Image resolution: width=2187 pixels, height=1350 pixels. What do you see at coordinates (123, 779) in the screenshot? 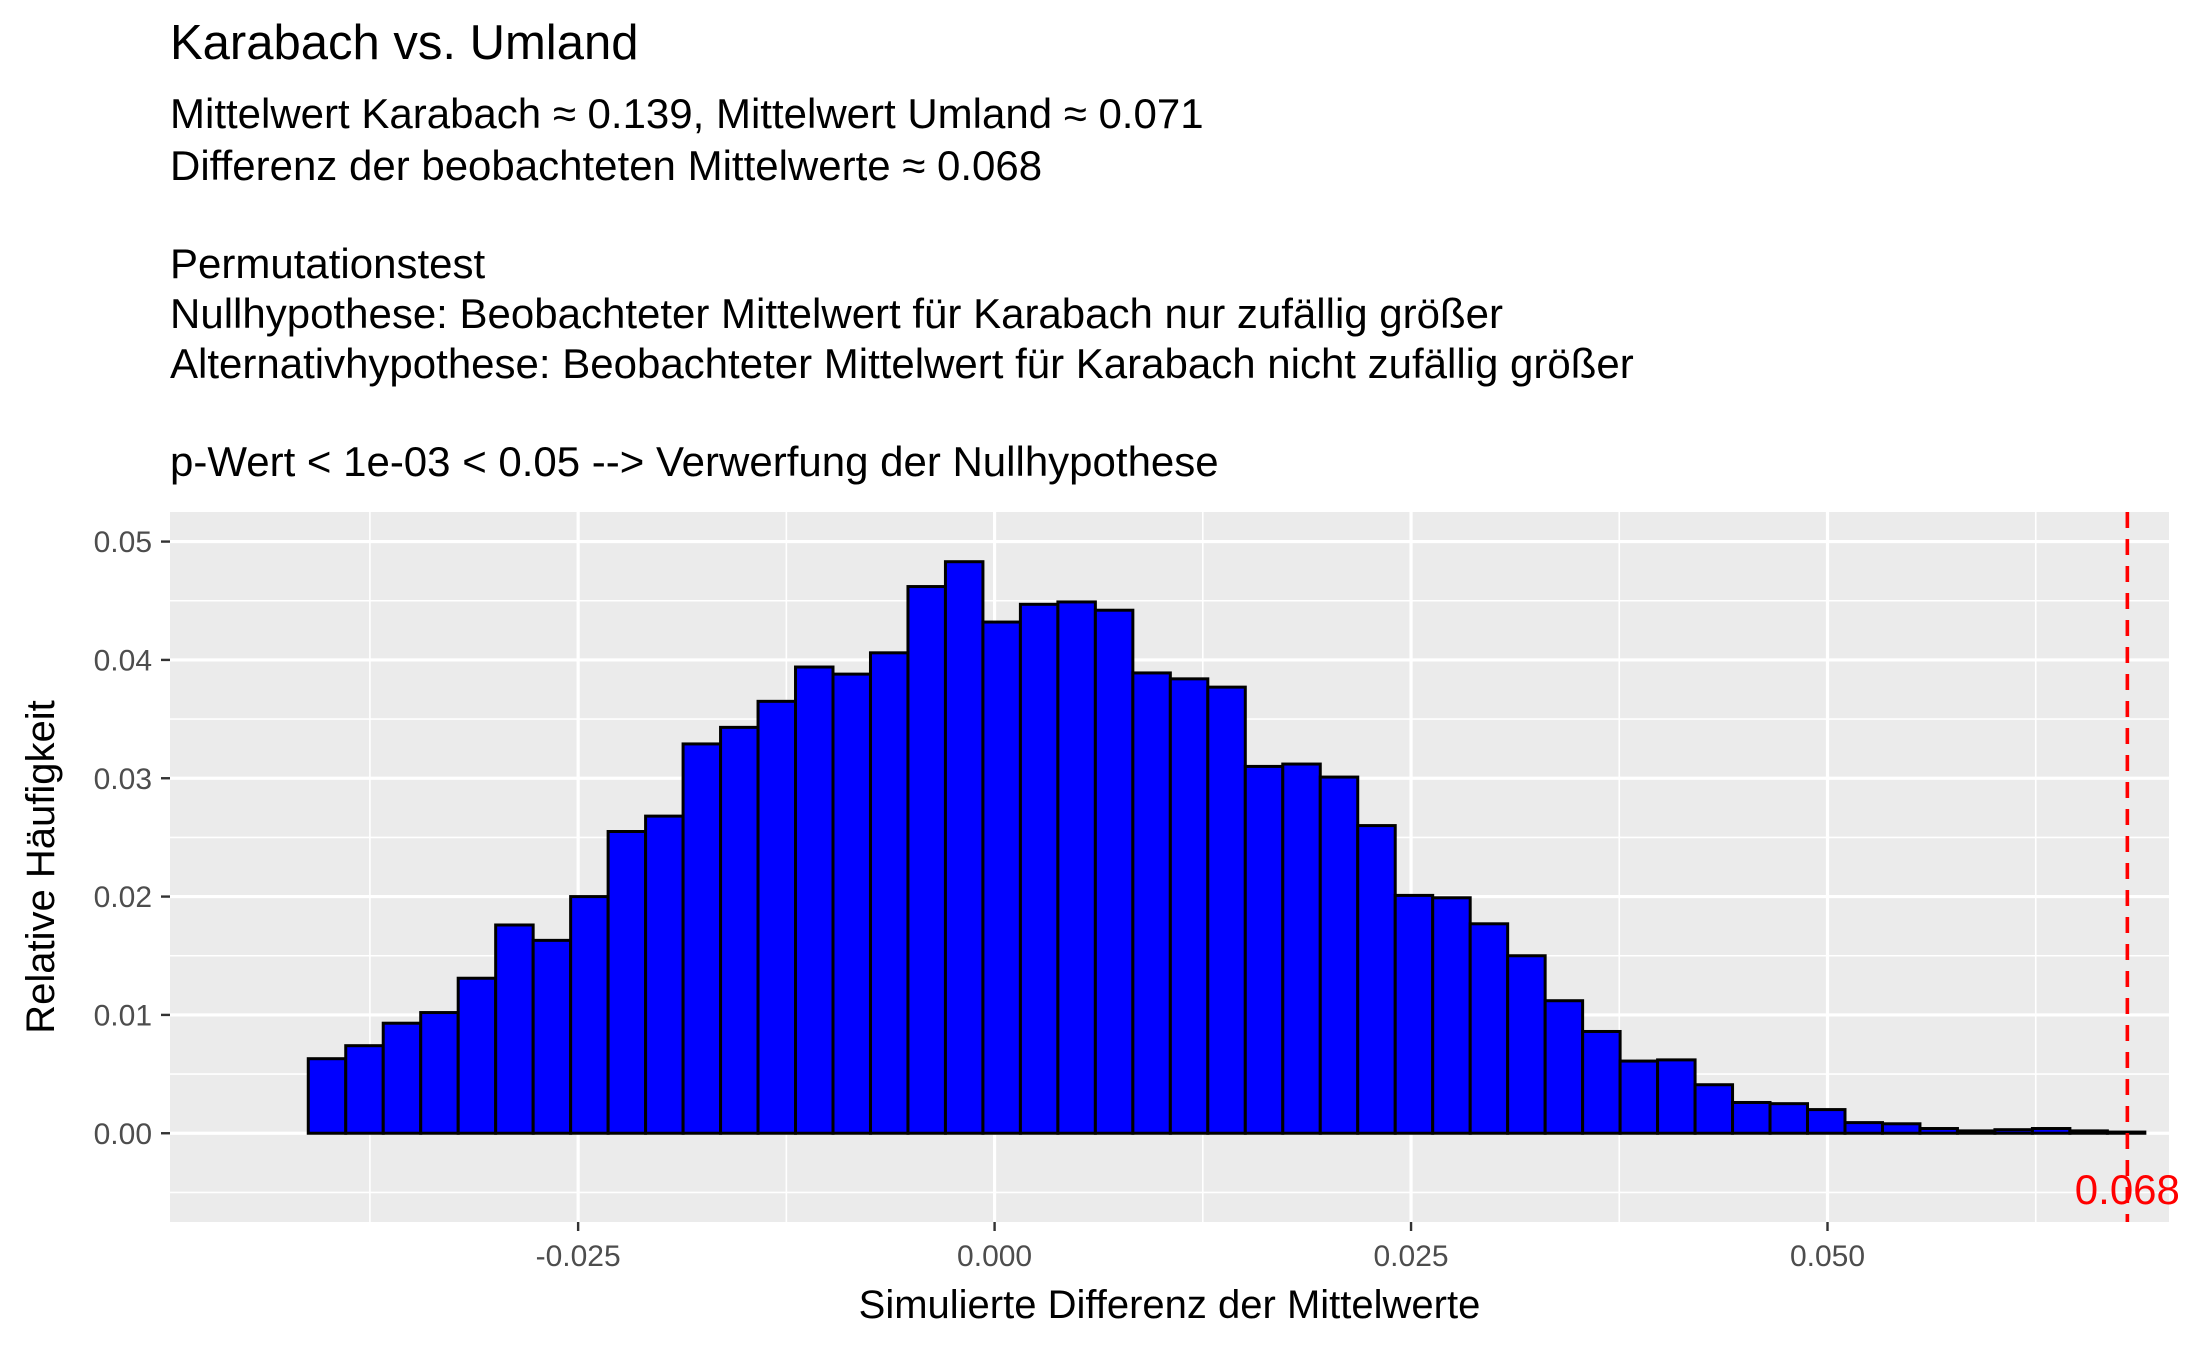
I see `y-tick-label: 0.03` at bounding box center [123, 779].